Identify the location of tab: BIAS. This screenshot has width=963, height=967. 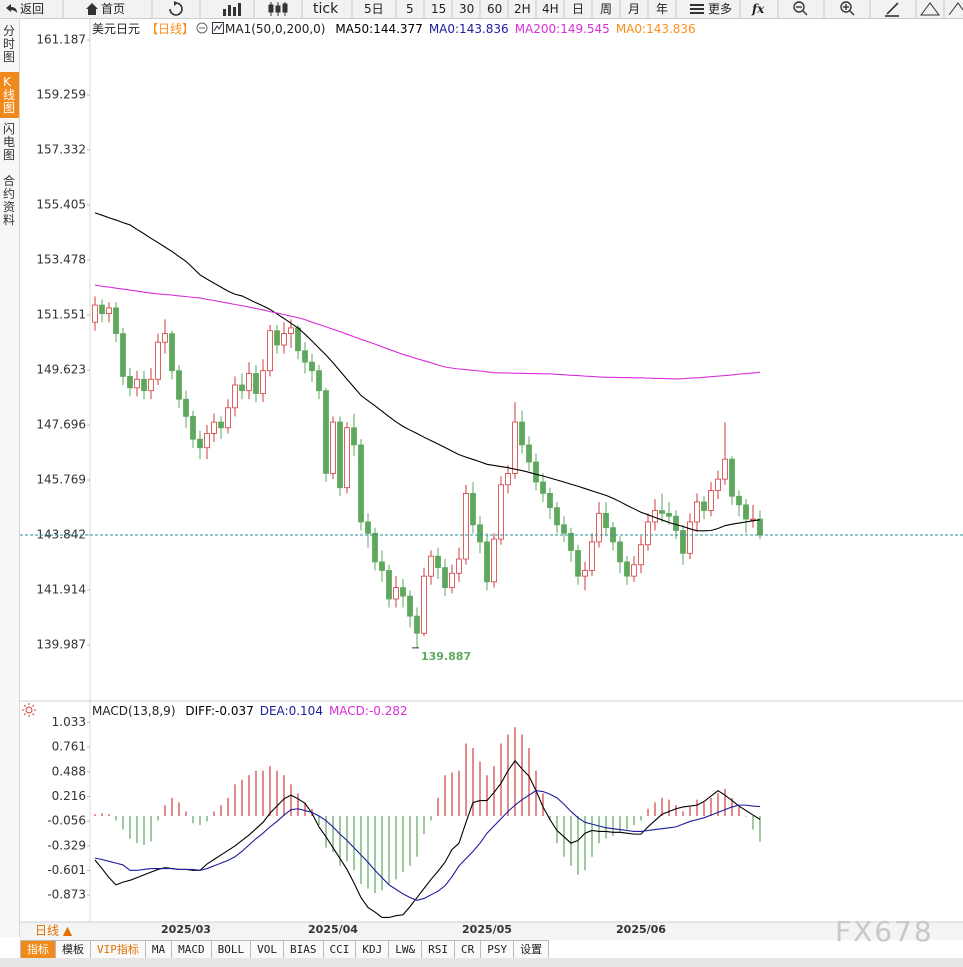
(304, 949).